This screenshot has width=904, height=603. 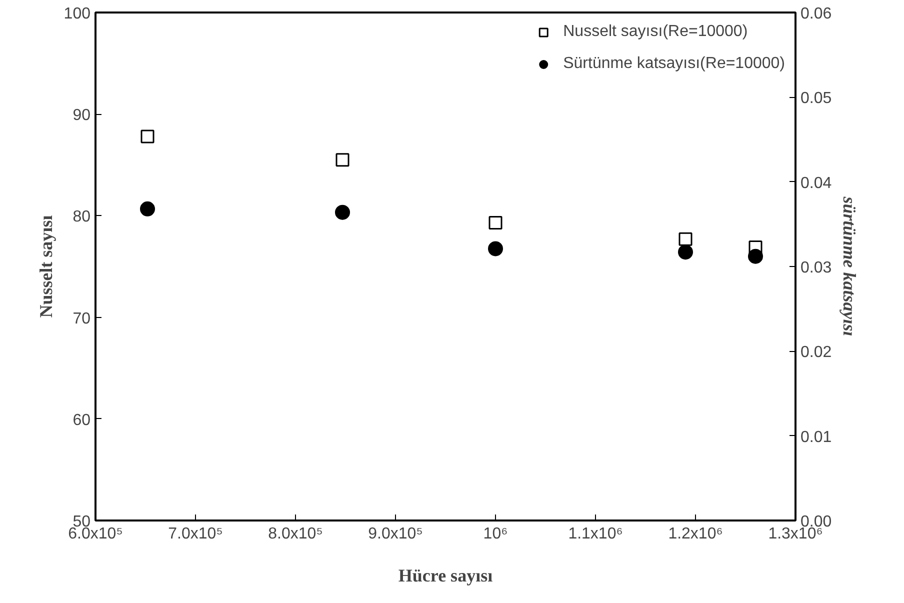 I want to click on y-tick-label: 90, so click(x=81, y=115).